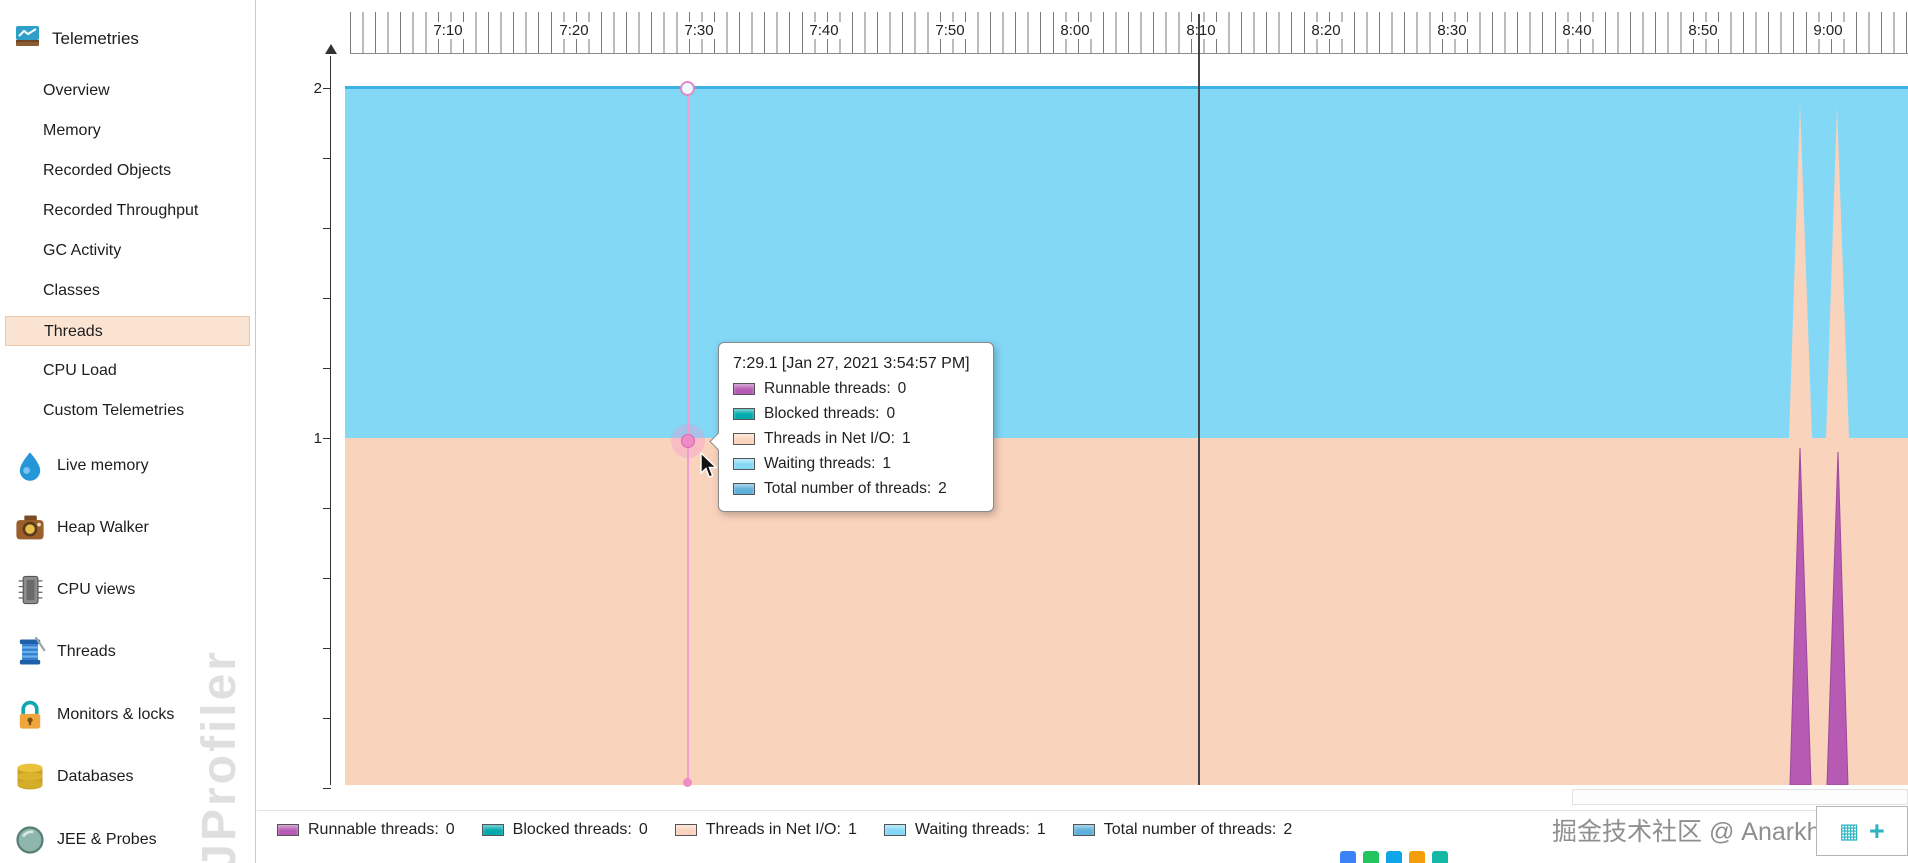 The image size is (1908, 863). Describe the element at coordinates (1452, 30) in the screenshot. I see `time-tick-label: 8:30` at that location.